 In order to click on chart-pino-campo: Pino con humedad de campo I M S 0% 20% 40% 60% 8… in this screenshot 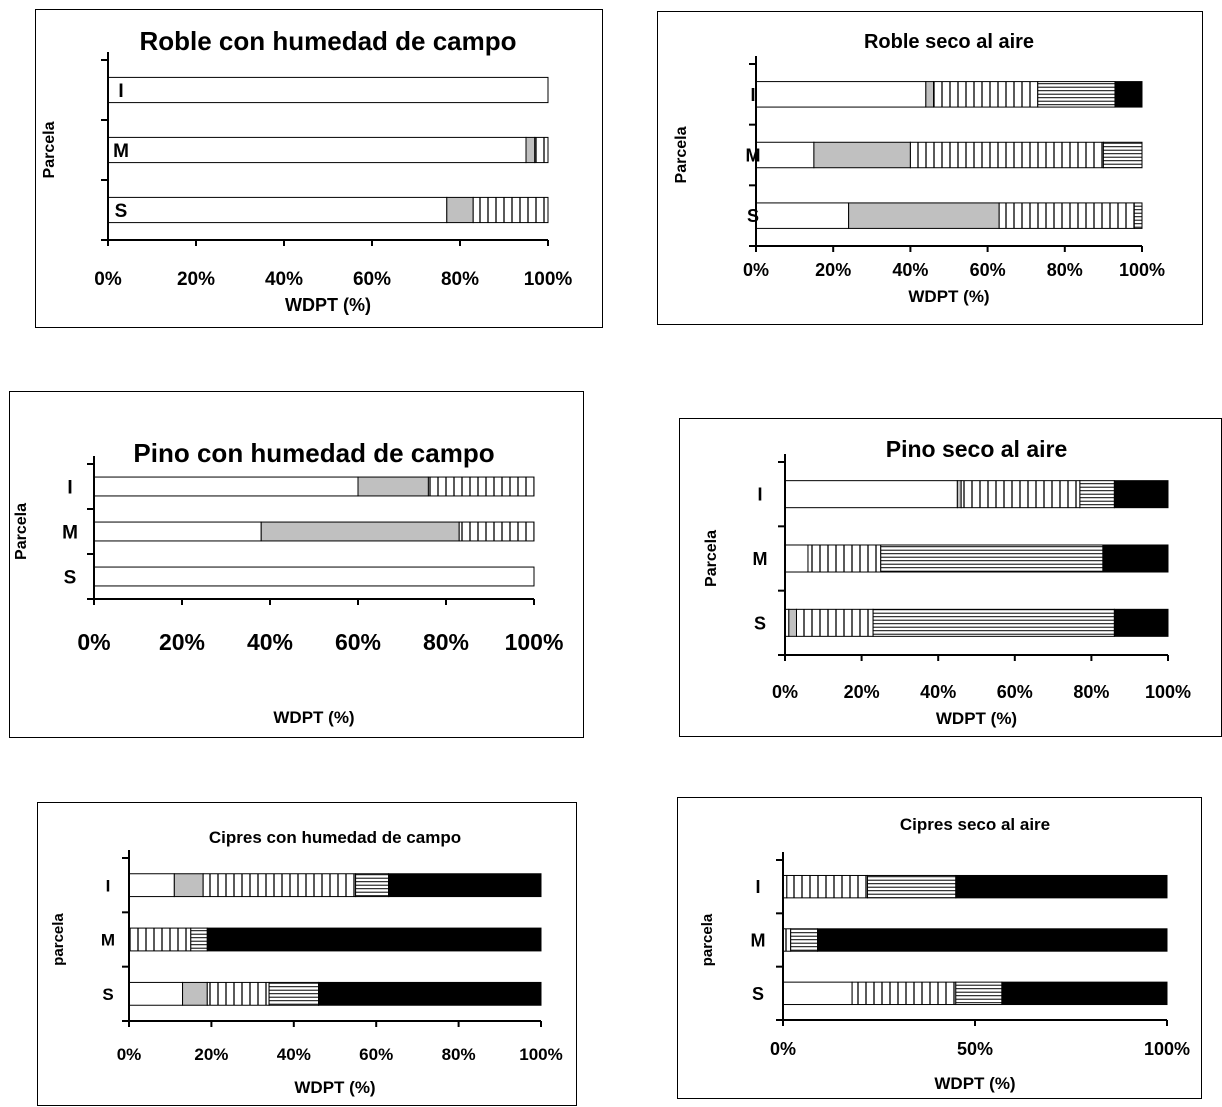, I will do `click(288, 582)`.